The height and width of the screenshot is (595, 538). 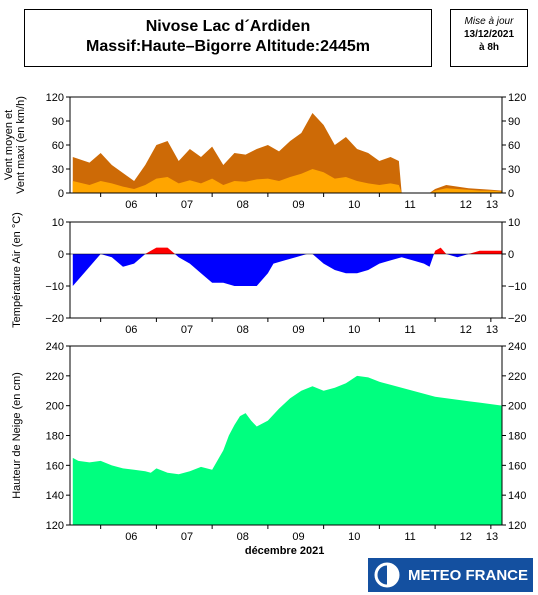 What do you see at coordinates (517, 466) in the screenshot?
I see `y-tick-label-right: 160` at bounding box center [517, 466].